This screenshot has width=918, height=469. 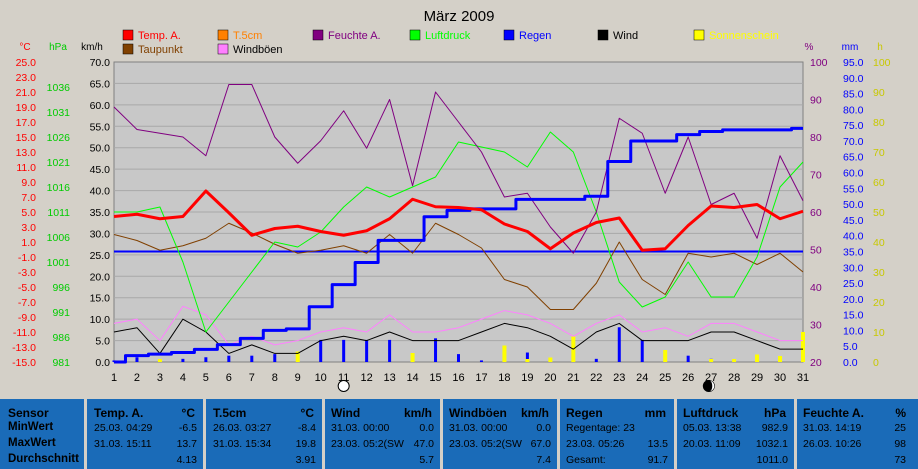 I want to click on temp-tick-label: 23.0, so click(x=26, y=78).